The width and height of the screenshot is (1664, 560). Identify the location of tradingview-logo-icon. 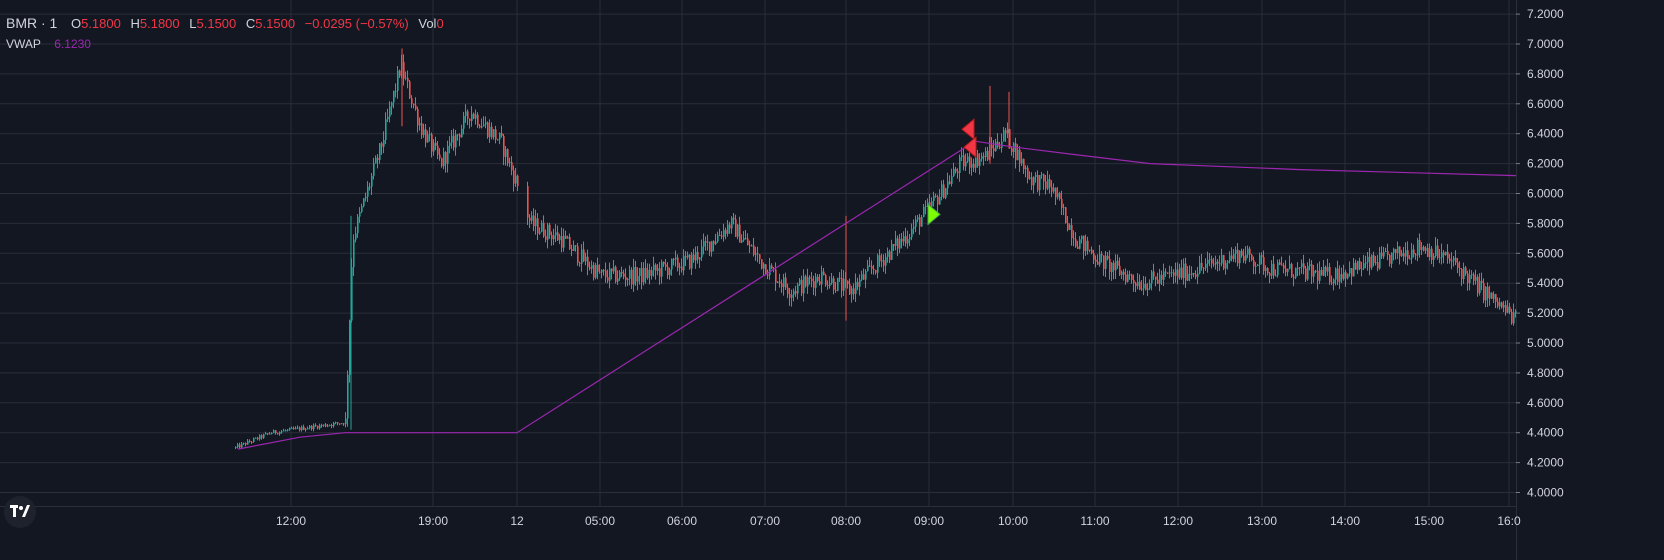
(20, 512).